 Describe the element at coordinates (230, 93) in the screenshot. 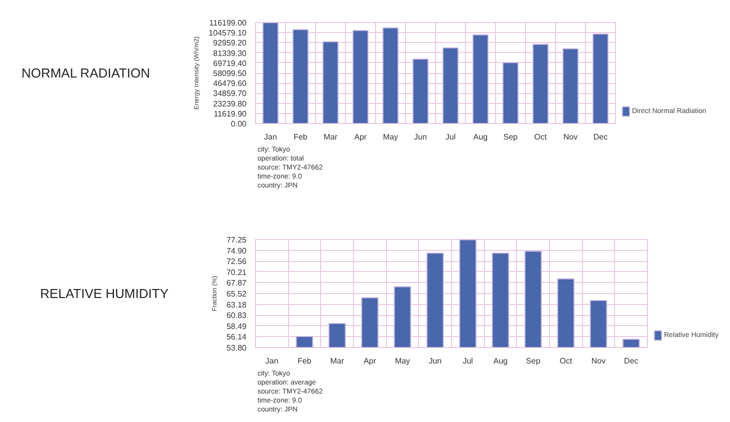

I see `y-tick-label: 34859.70` at that location.